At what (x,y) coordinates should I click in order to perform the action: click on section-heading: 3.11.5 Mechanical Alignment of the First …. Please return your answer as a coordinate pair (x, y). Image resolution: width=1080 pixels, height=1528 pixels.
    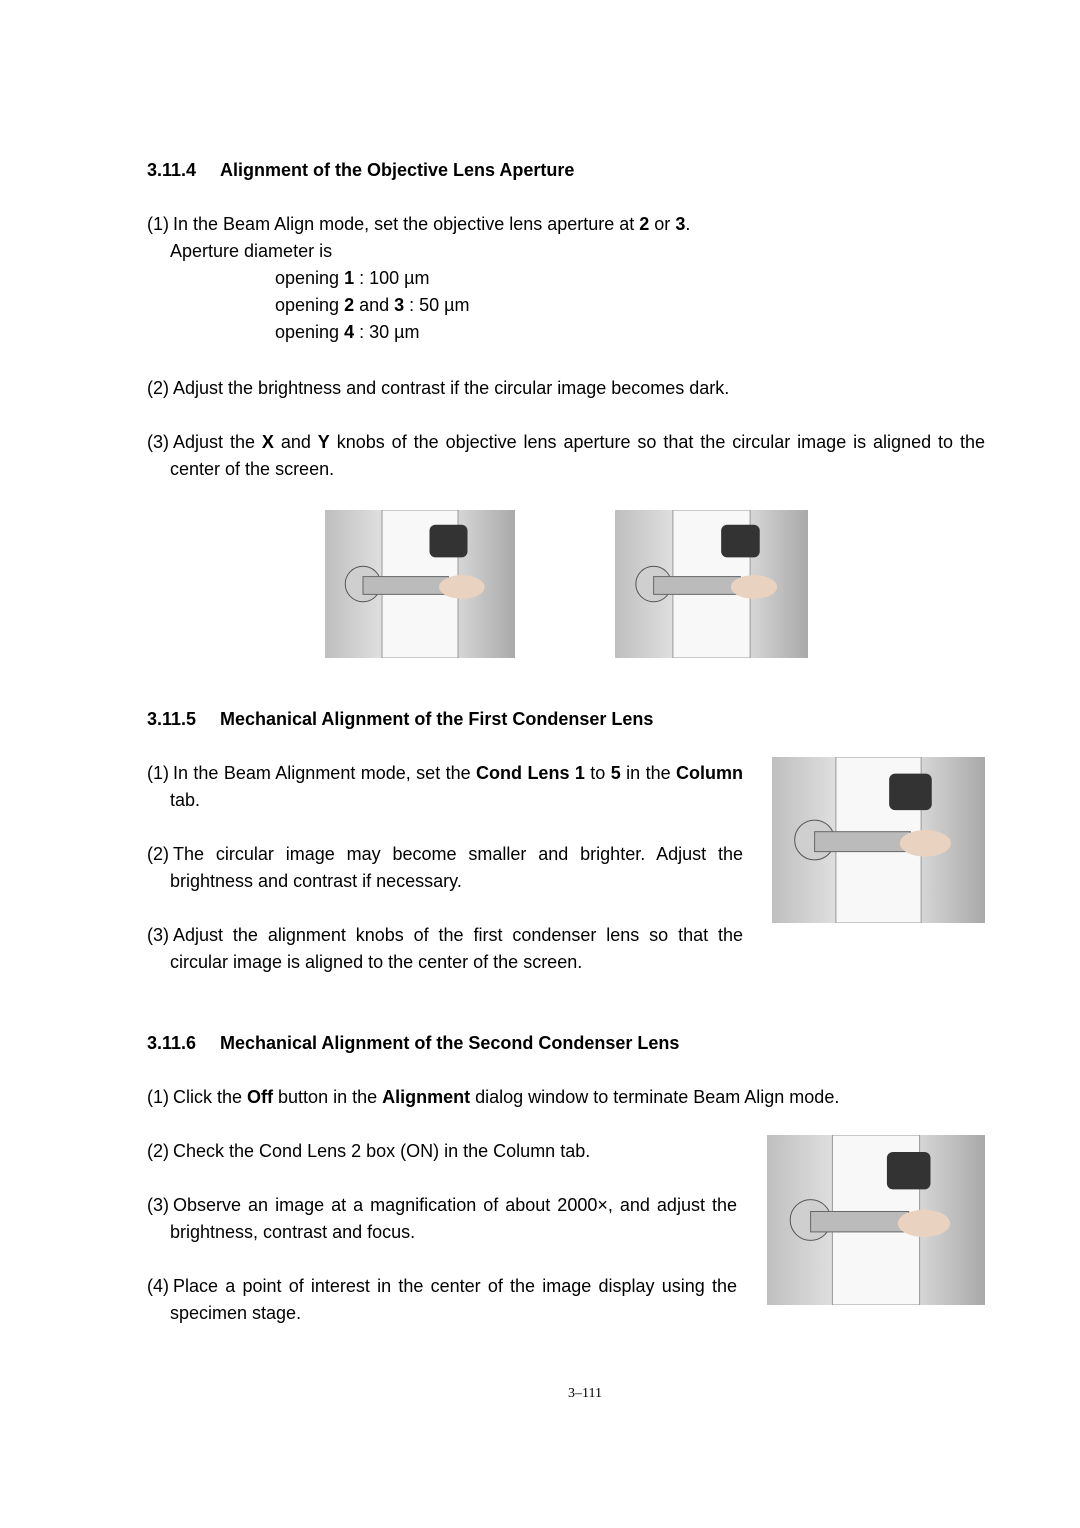
    Looking at the image, I should click on (566, 719).